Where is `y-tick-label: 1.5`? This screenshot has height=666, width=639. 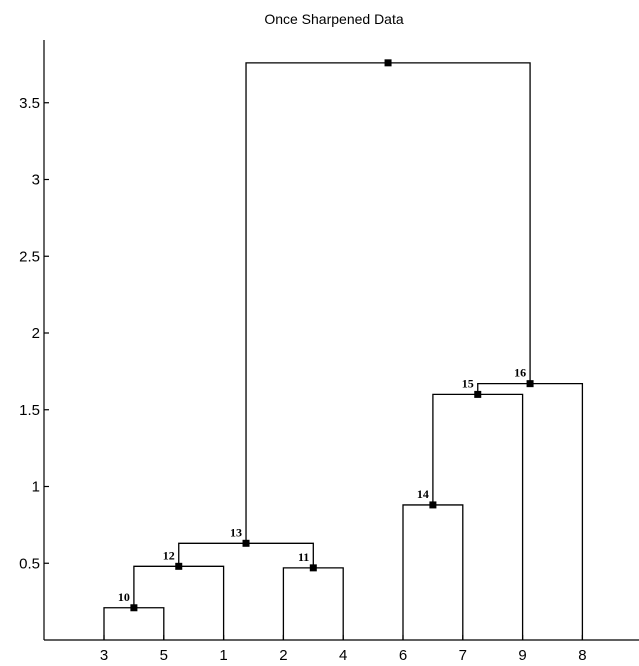
y-tick-label: 1.5 is located at coordinates (29, 410).